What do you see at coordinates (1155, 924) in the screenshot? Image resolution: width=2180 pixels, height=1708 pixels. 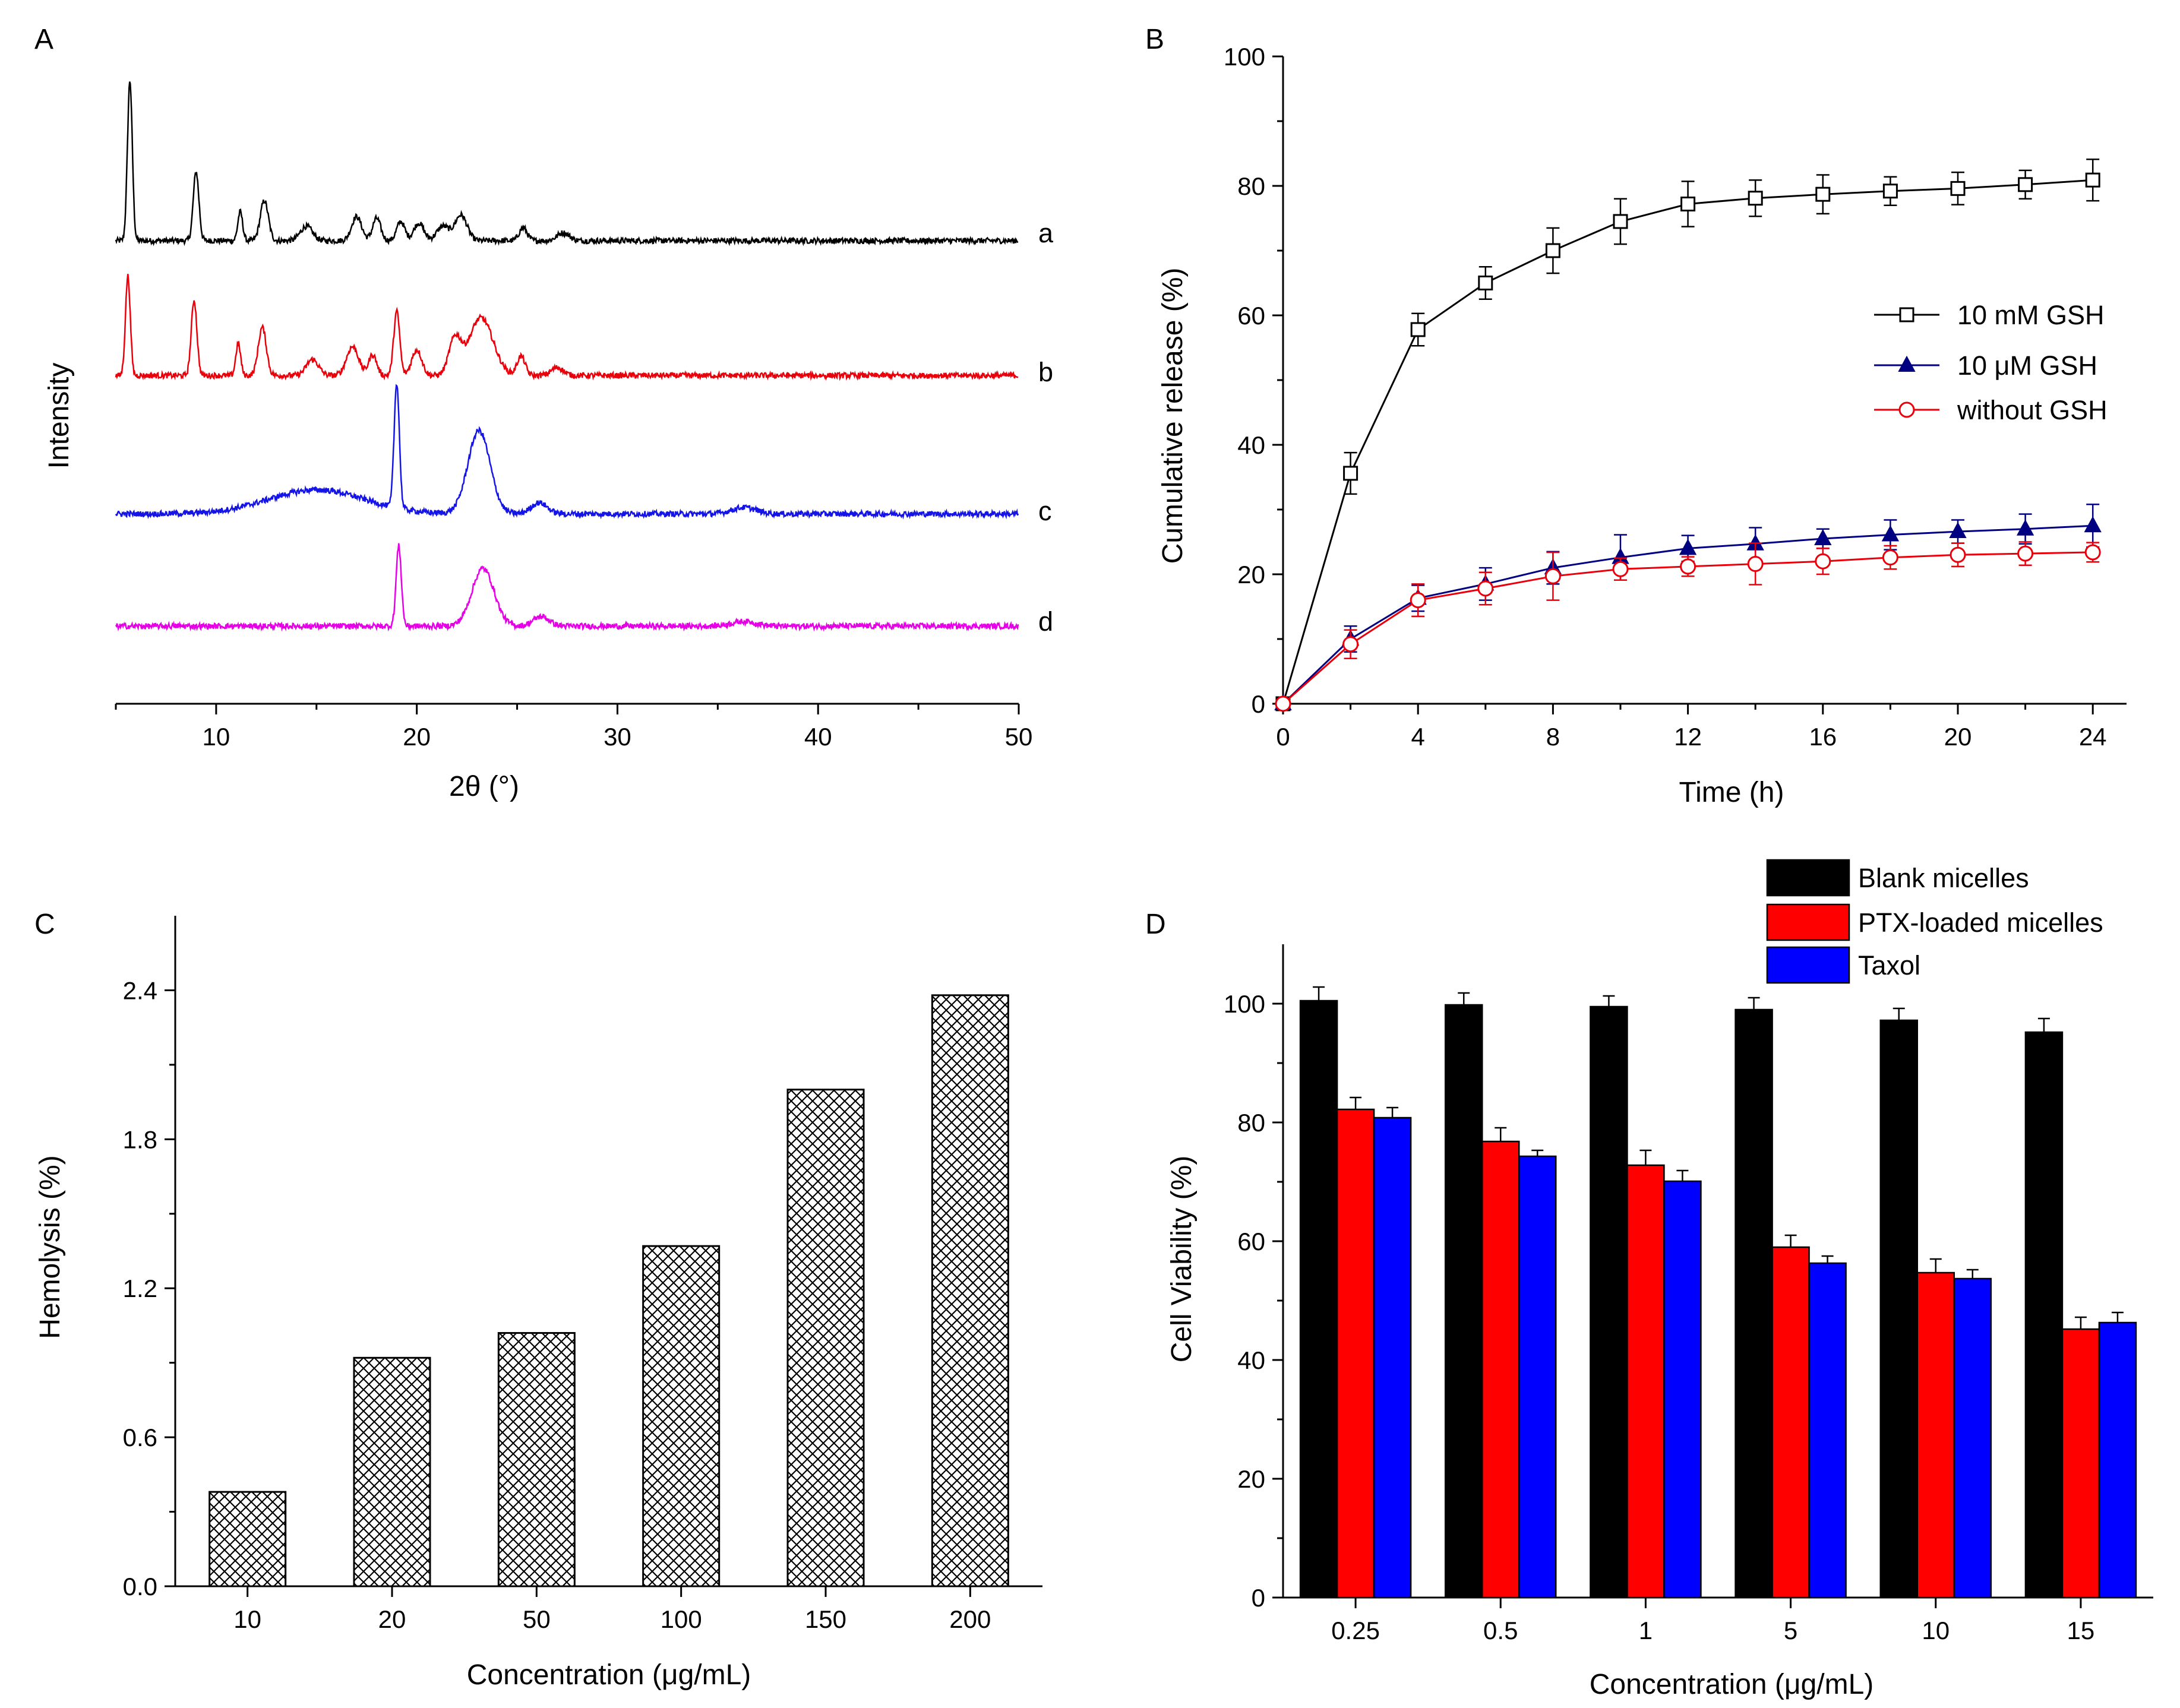 I see `panel-letter-d: D` at bounding box center [1155, 924].